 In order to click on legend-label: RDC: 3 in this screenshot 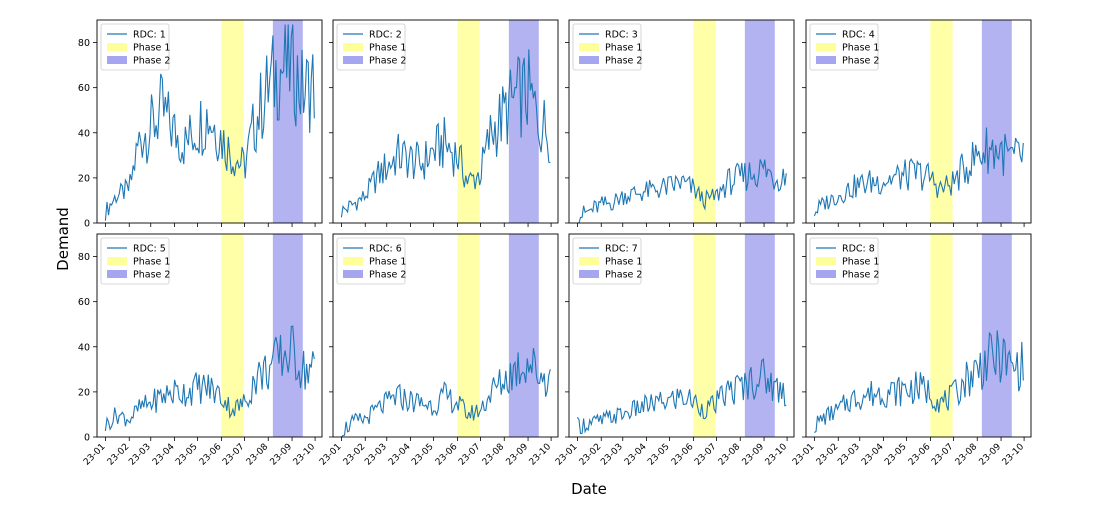, I will do `click(621, 35)`.